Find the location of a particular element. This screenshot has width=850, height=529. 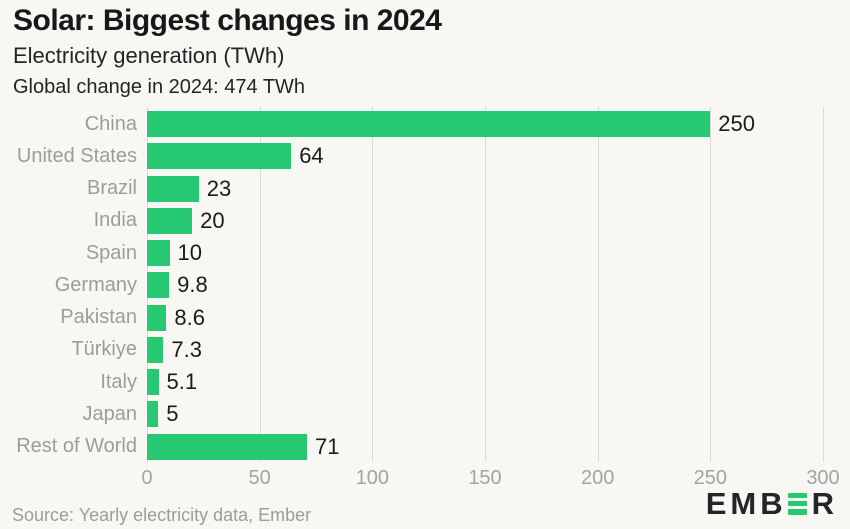

x-tick-label-300: 300 is located at coordinates (823, 478).